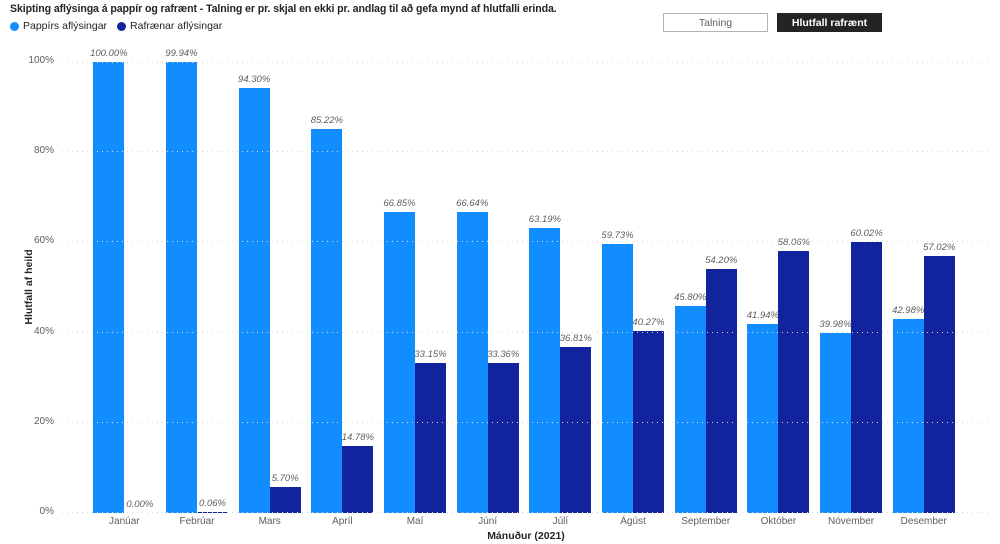 The image size is (1000, 544). What do you see at coordinates (908, 416) in the screenshot?
I see `bar-pappirs-Desember` at bounding box center [908, 416].